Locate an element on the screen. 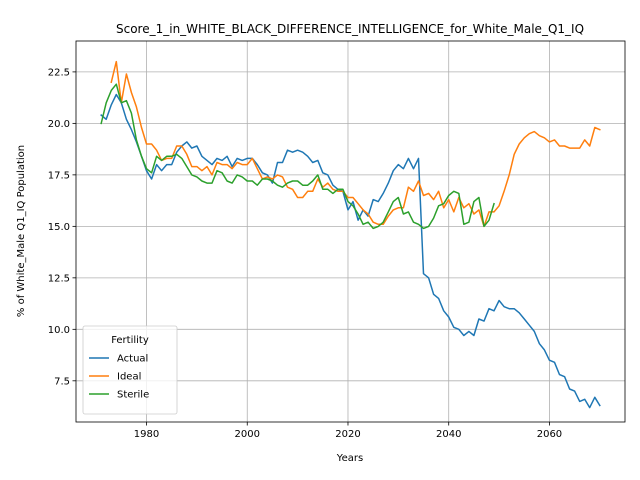 This screenshot has height=480, width=640. y-tick-label: 10.0 is located at coordinates (59, 330).